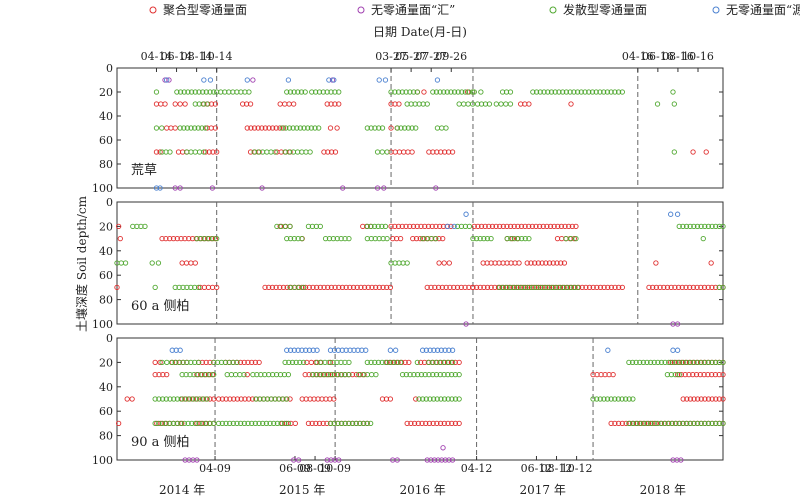  Describe the element at coordinates (422, 490) in the screenshot. I see `bottom-year-labels: 2014 年 2015 年 2016 年 2017 年 2018 年` at that location.